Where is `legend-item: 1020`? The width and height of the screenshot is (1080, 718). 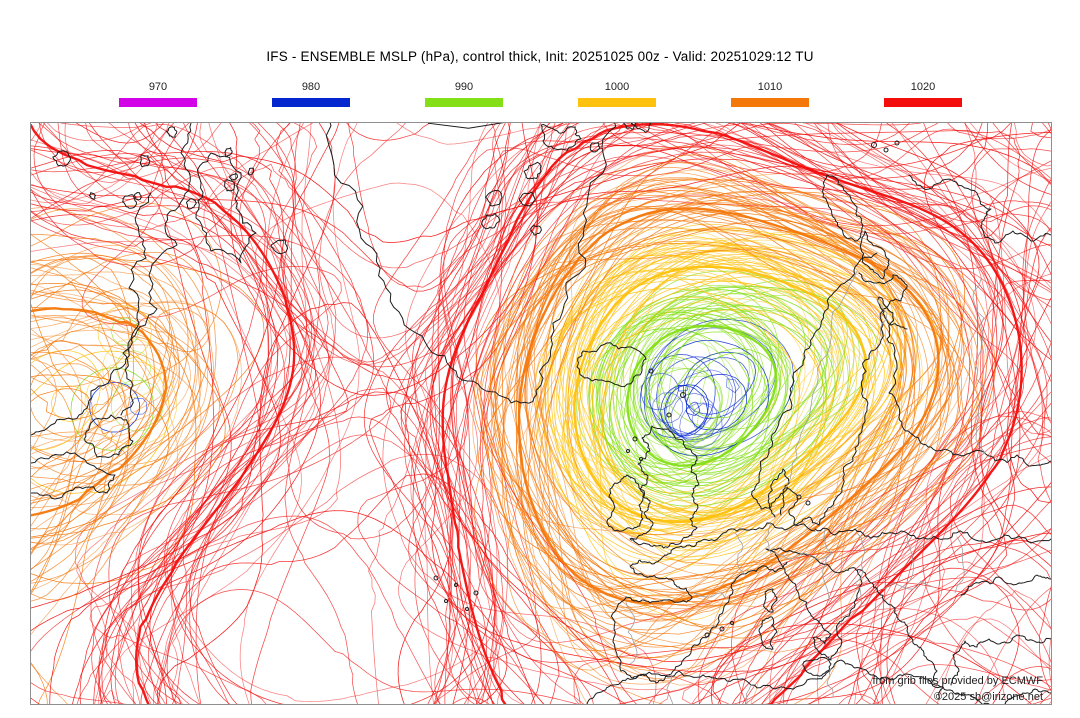 legend-item: 1020 is located at coordinates (923, 94).